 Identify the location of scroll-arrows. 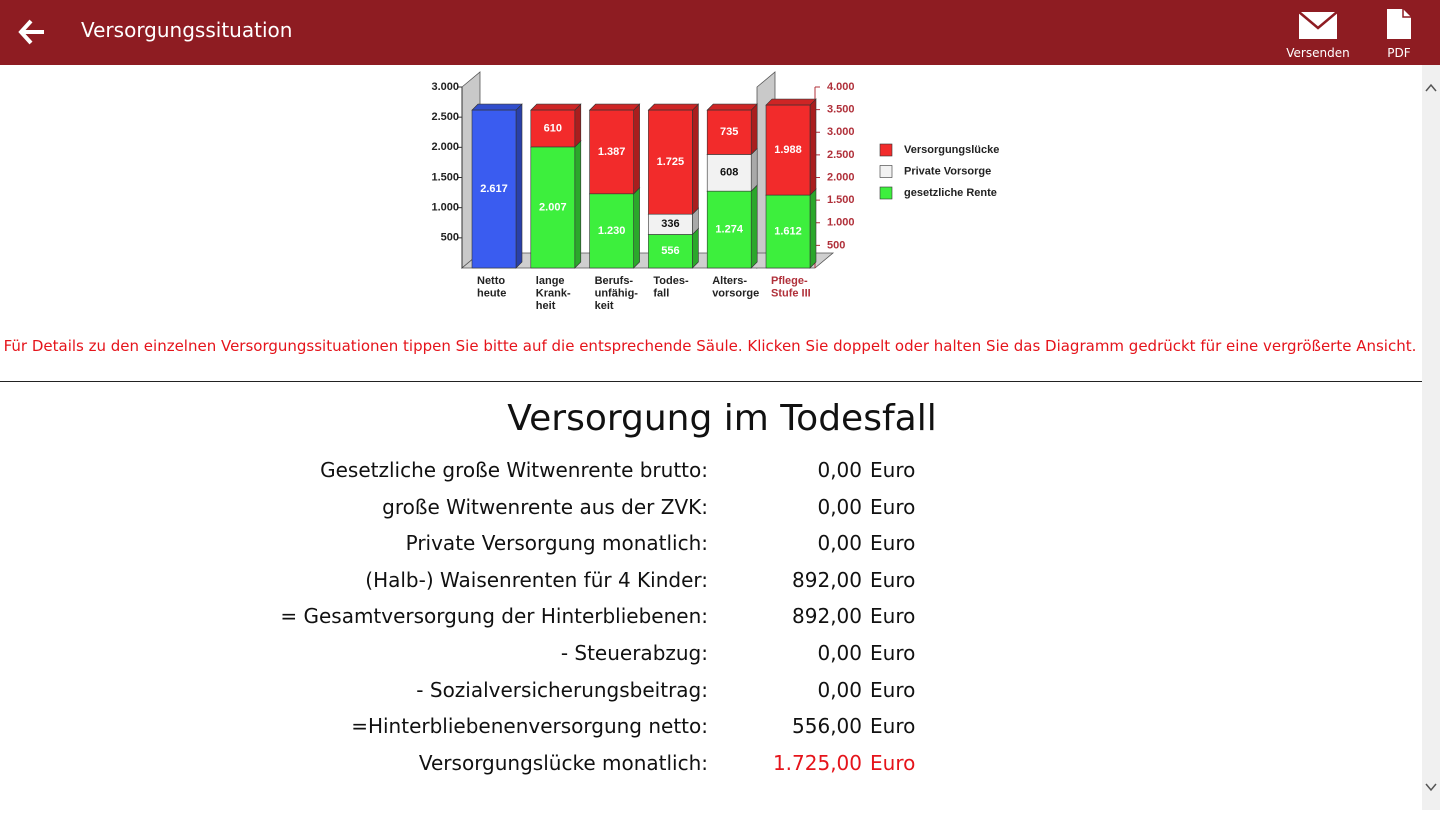
(1431, 437).